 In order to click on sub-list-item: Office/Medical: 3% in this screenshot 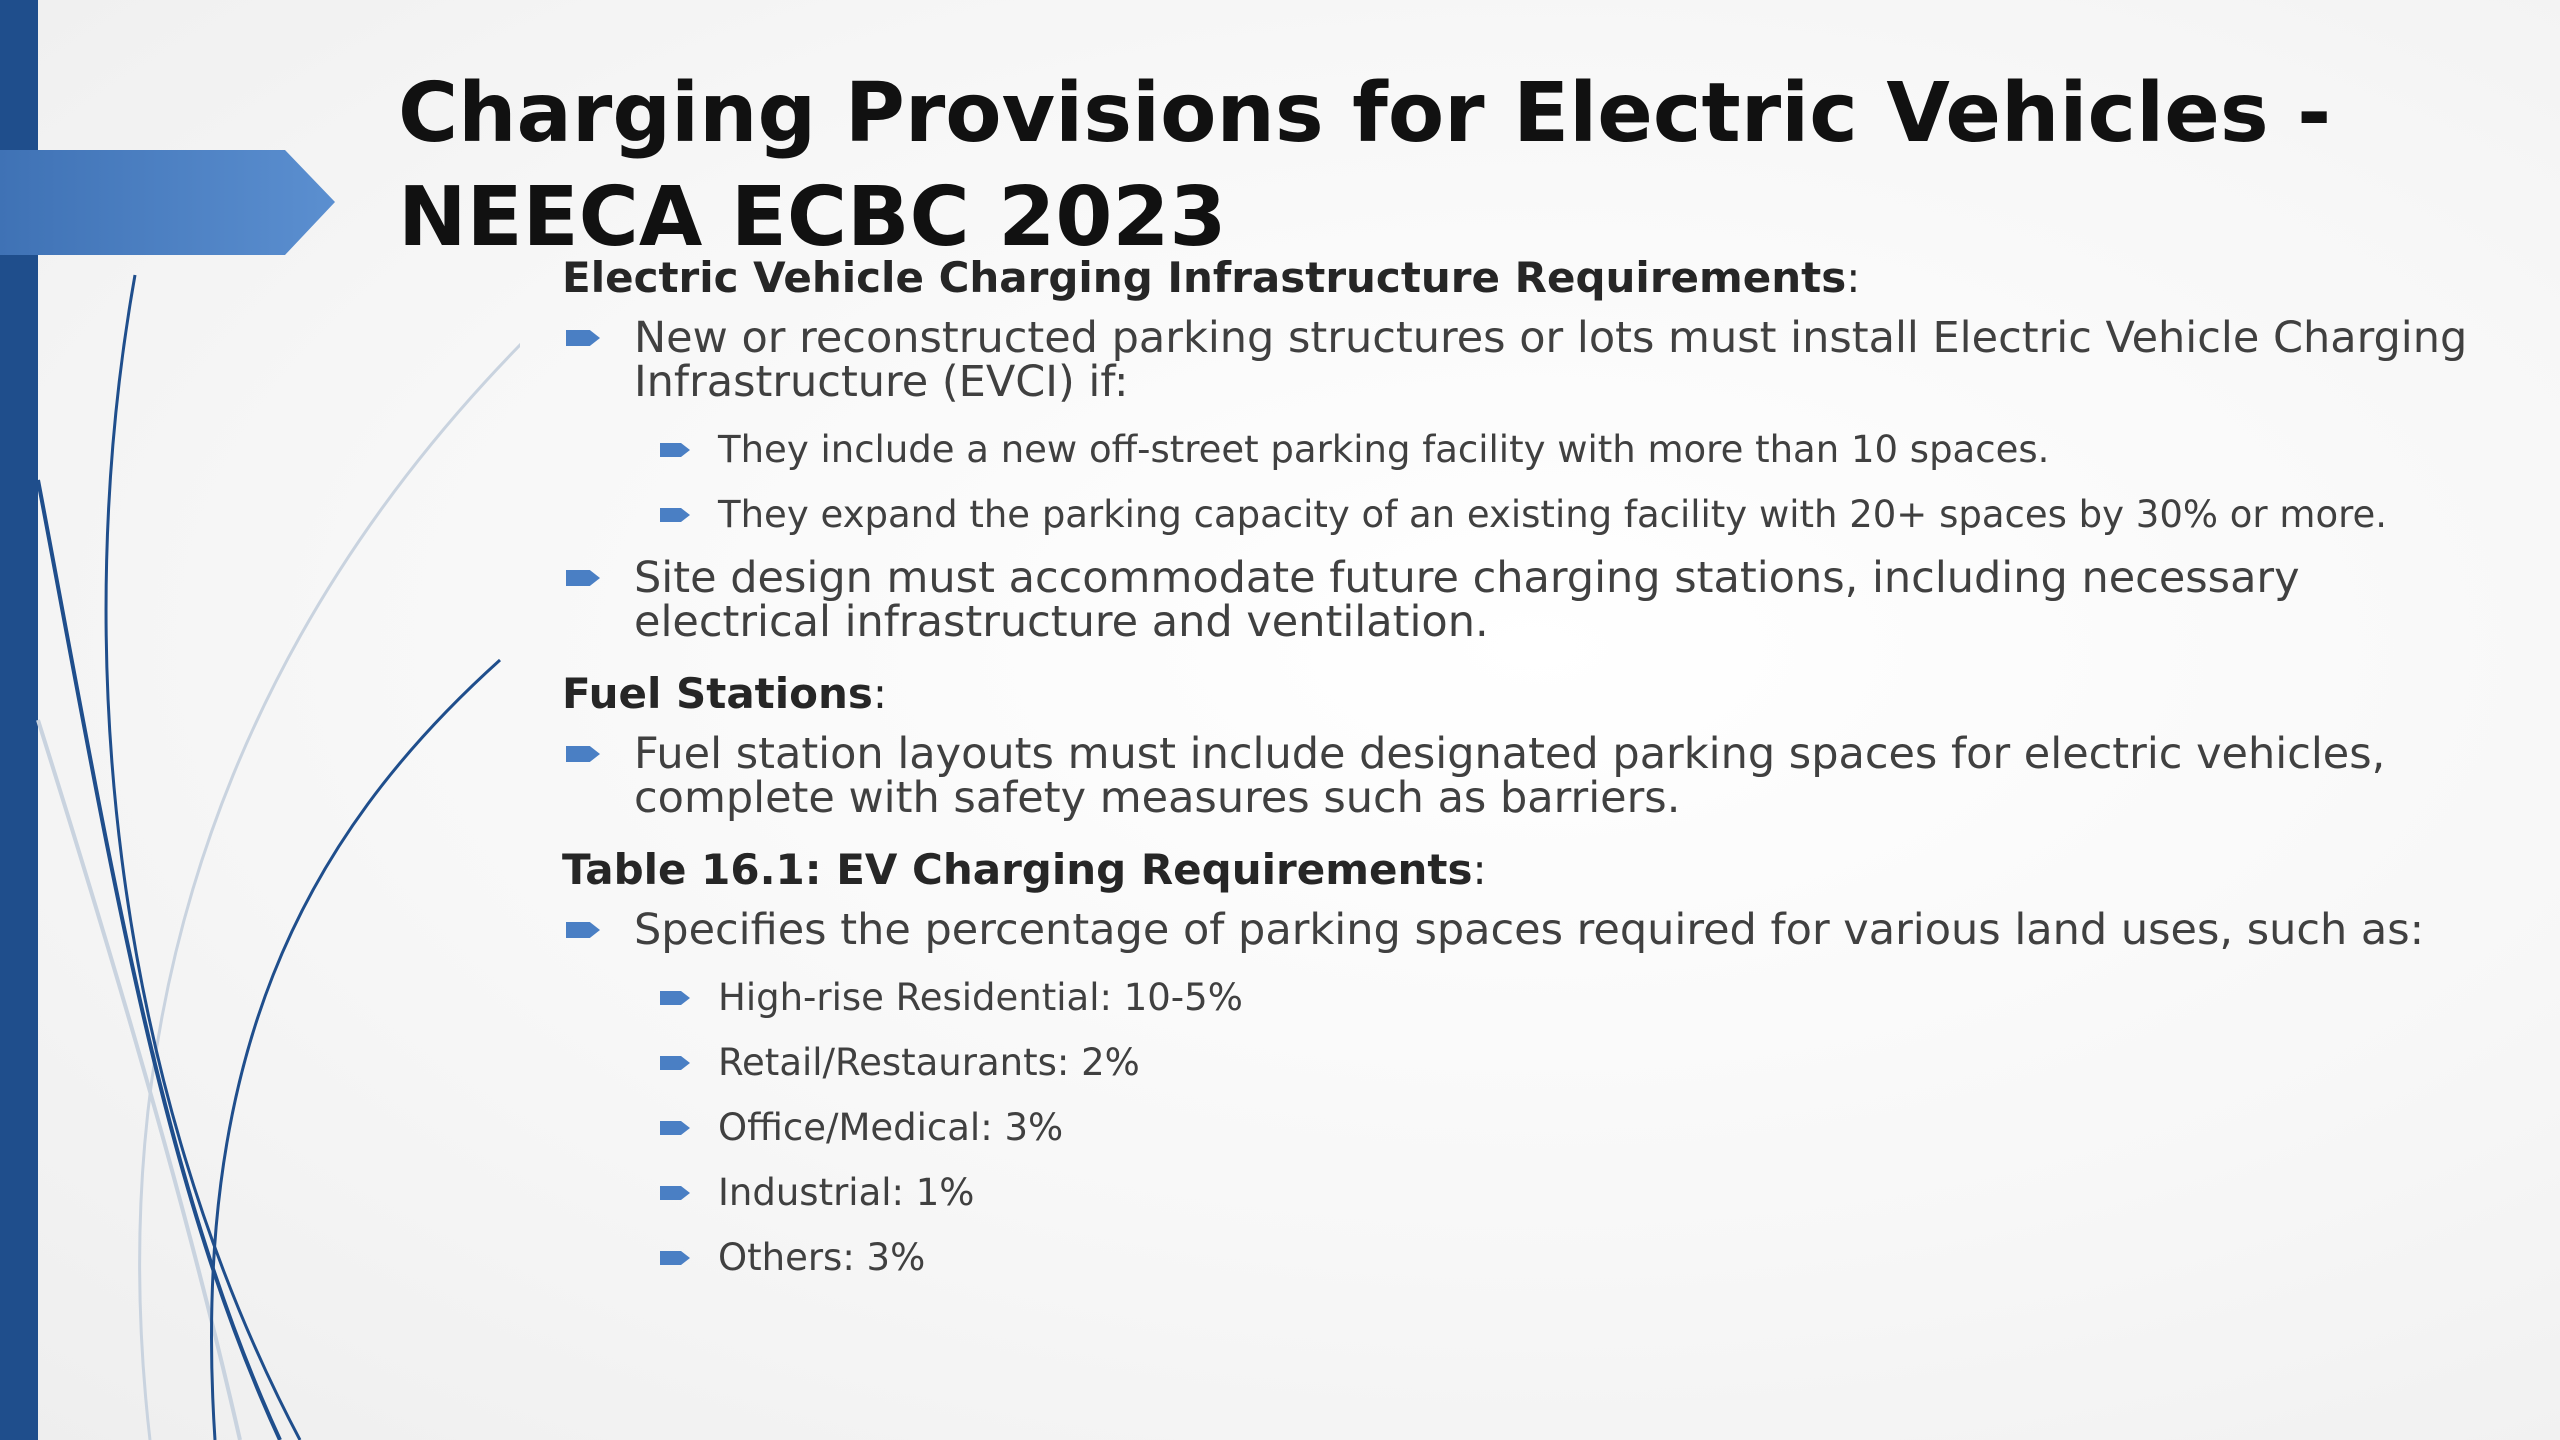, I will do `click(1532, 1128)`.